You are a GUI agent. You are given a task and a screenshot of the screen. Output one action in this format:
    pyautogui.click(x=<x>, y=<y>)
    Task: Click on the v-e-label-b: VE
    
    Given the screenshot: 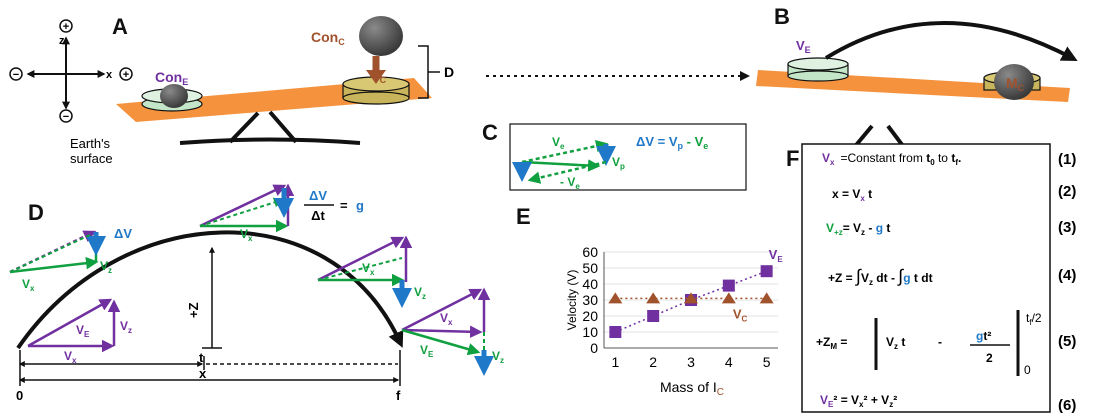 What is the action you would take?
    pyautogui.click(x=803, y=46)
    